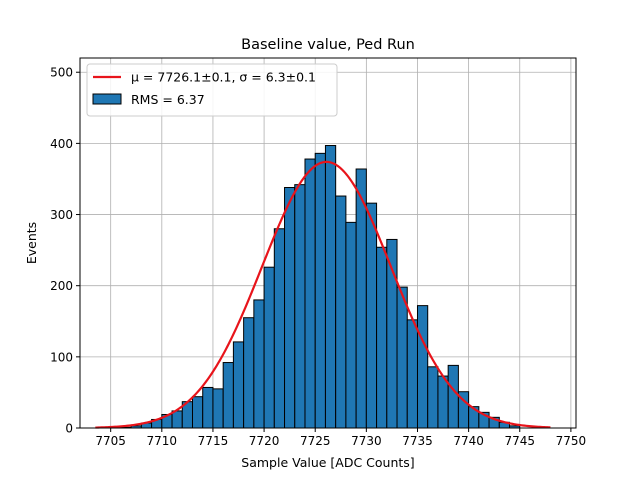 This screenshot has height=484, width=640. Describe the element at coordinates (107, 99) in the screenshot. I see `legend-histogram-swatch` at that location.